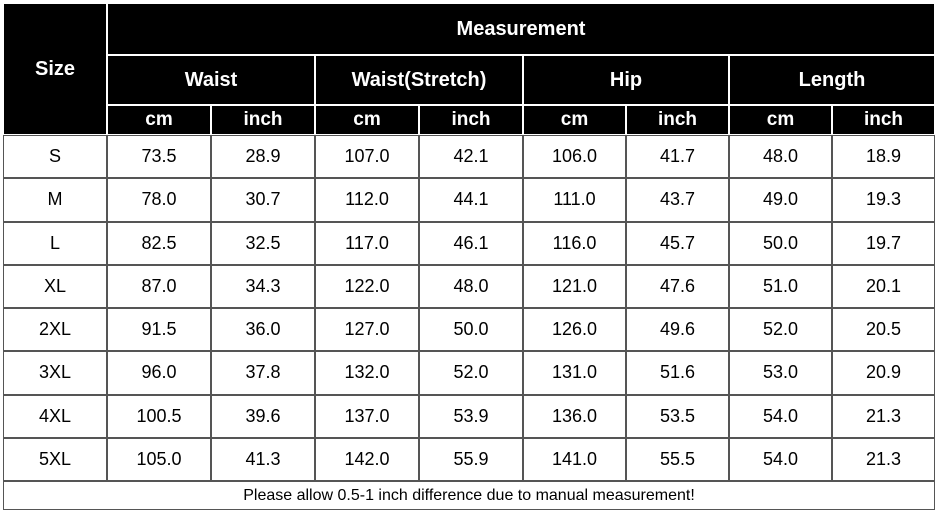  Describe the element at coordinates (677, 373) in the screenshot. I see `value-cell: 51.6` at that location.